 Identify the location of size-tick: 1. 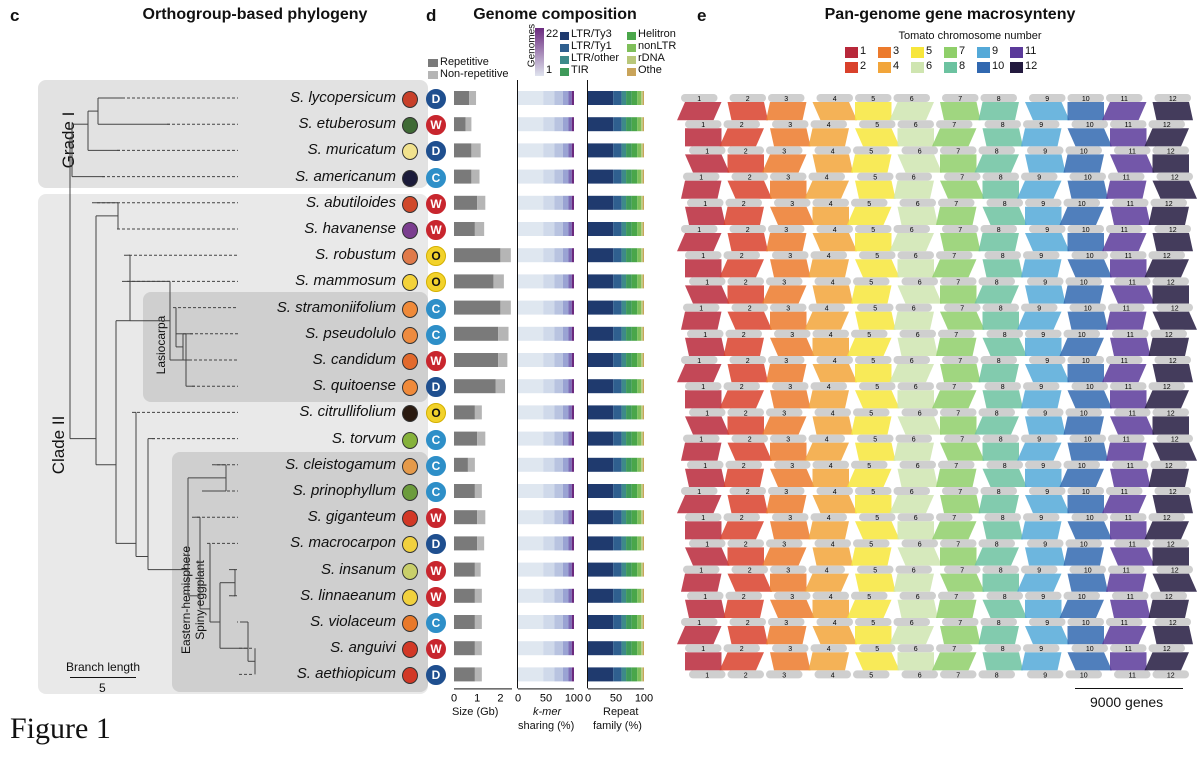
(477, 698).